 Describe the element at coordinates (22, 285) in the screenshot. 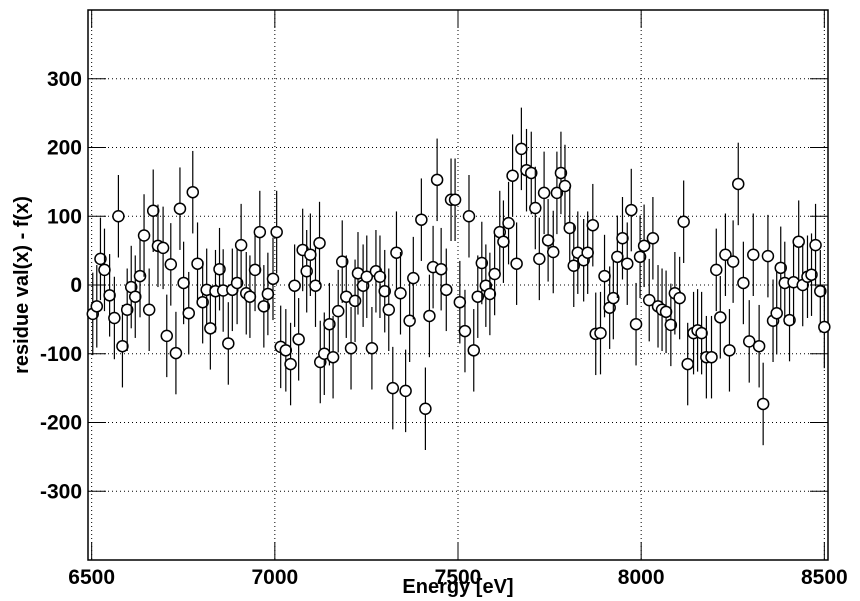

I see `y-axis-title: residue val(x) - f(x)` at that location.